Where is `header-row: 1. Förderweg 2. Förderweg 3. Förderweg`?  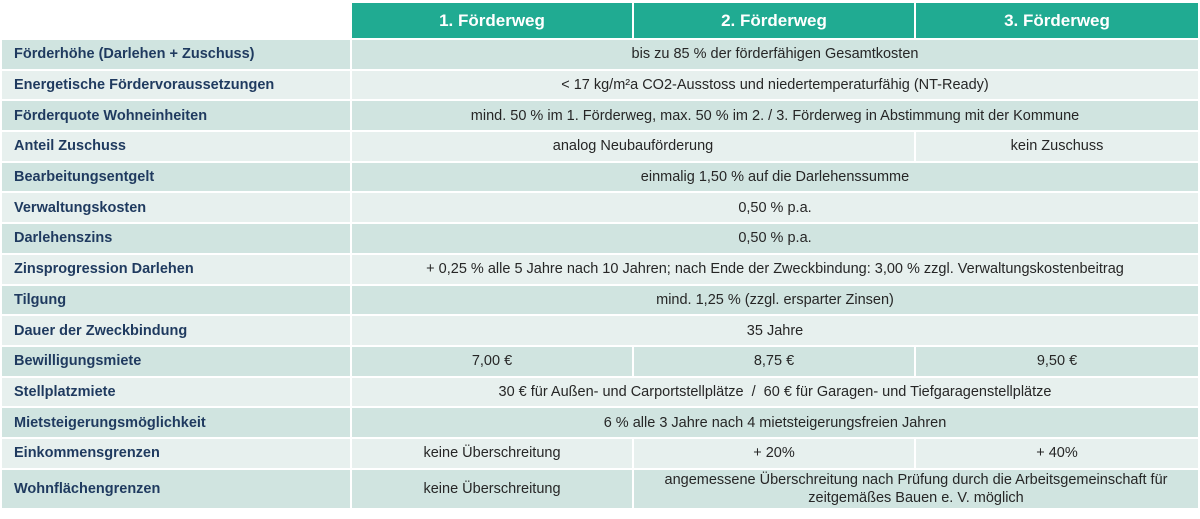
header-row: 1. Förderweg 2. Förderweg 3. Förderweg is located at coordinates (600, 20).